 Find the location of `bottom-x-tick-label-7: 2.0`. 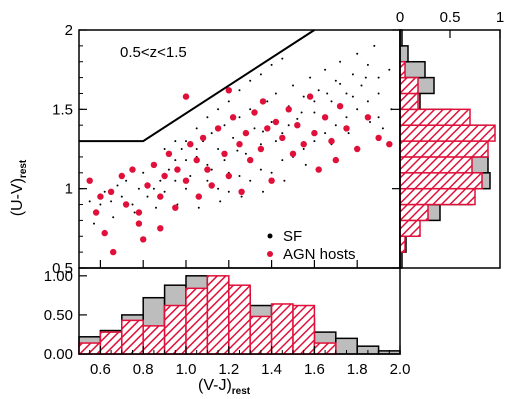

bottom-x-tick-label-7: 2.0 is located at coordinates (400, 369).